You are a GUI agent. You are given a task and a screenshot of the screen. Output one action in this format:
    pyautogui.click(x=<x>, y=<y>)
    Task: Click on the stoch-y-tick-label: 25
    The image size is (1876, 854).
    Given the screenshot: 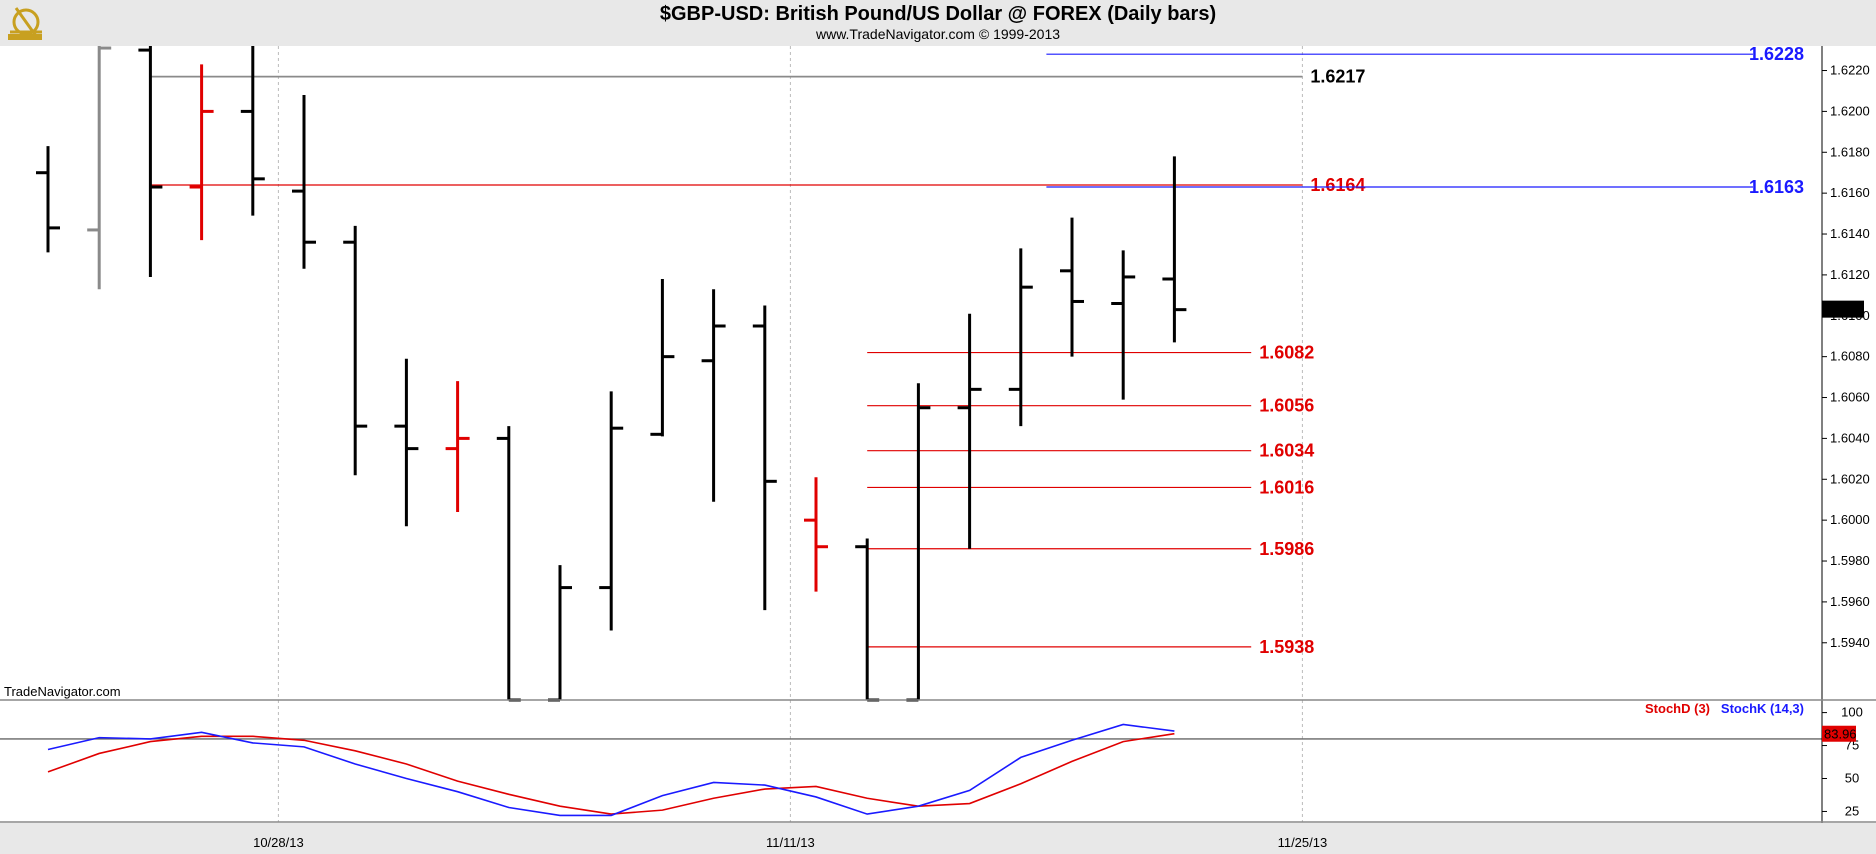 What is the action you would take?
    pyautogui.click(x=1852, y=810)
    